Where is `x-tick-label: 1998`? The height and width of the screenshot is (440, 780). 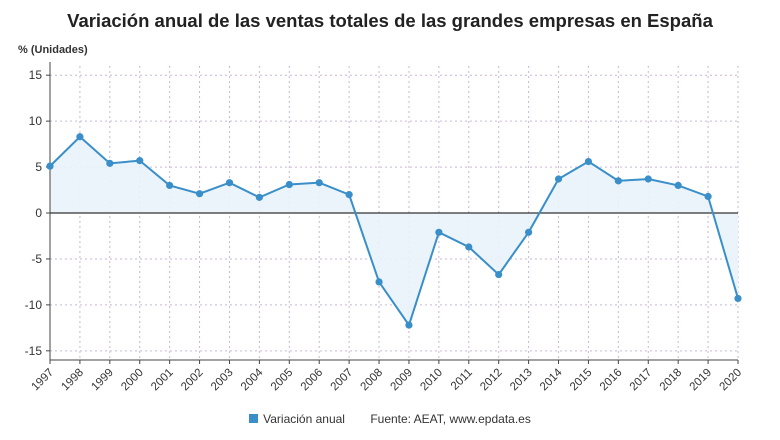 x-tick-label: 1998 is located at coordinates (72, 380).